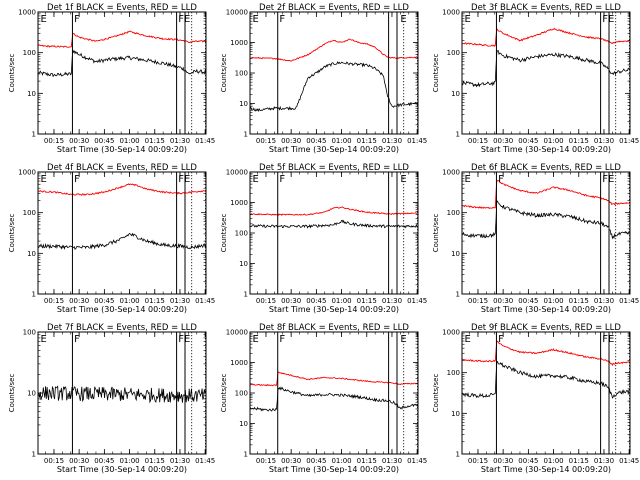  I want to click on panel-title: Det 4f BLACK = Events, RED = LLD, so click(122, 168).